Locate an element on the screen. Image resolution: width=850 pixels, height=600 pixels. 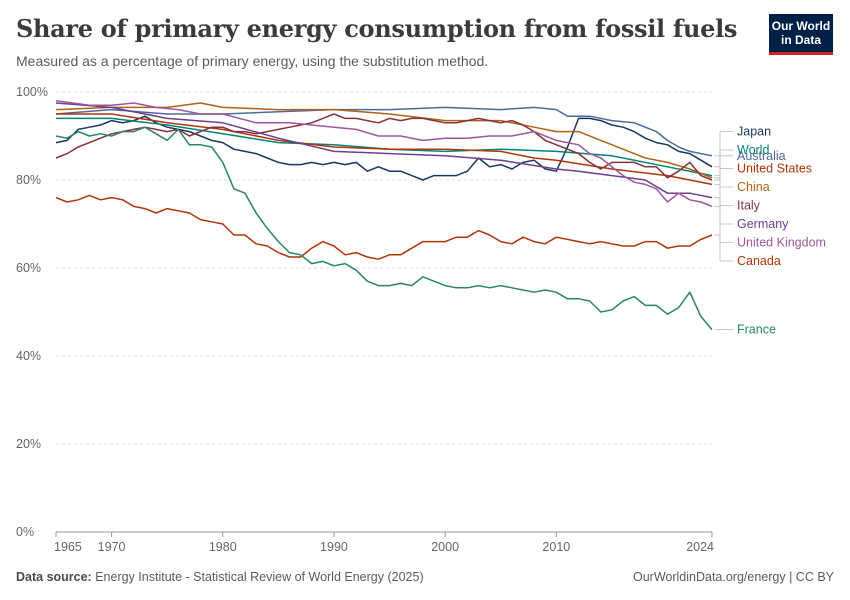
logo-line-1: Our World is located at coordinates (801, 26).